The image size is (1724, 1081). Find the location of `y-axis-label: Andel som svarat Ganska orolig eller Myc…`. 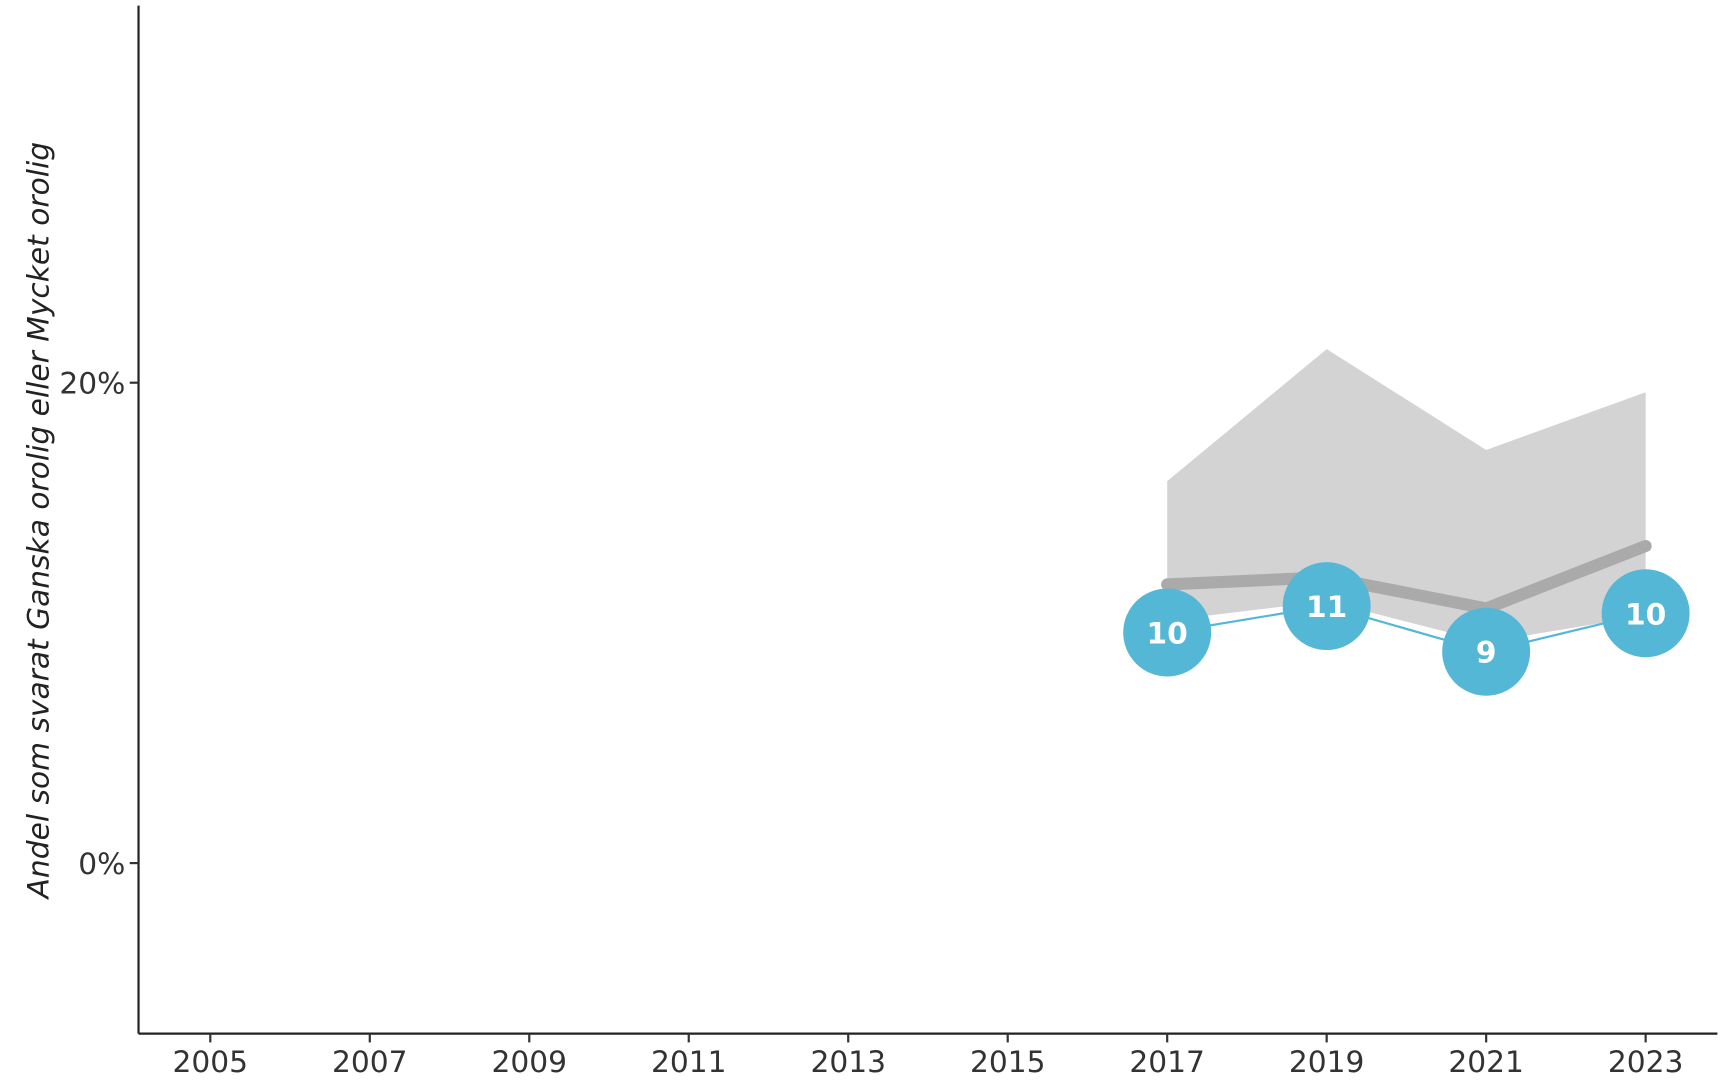

y-axis-label: Andel som svarat Ganska orolig eller Myc… is located at coordinates (37, 521).